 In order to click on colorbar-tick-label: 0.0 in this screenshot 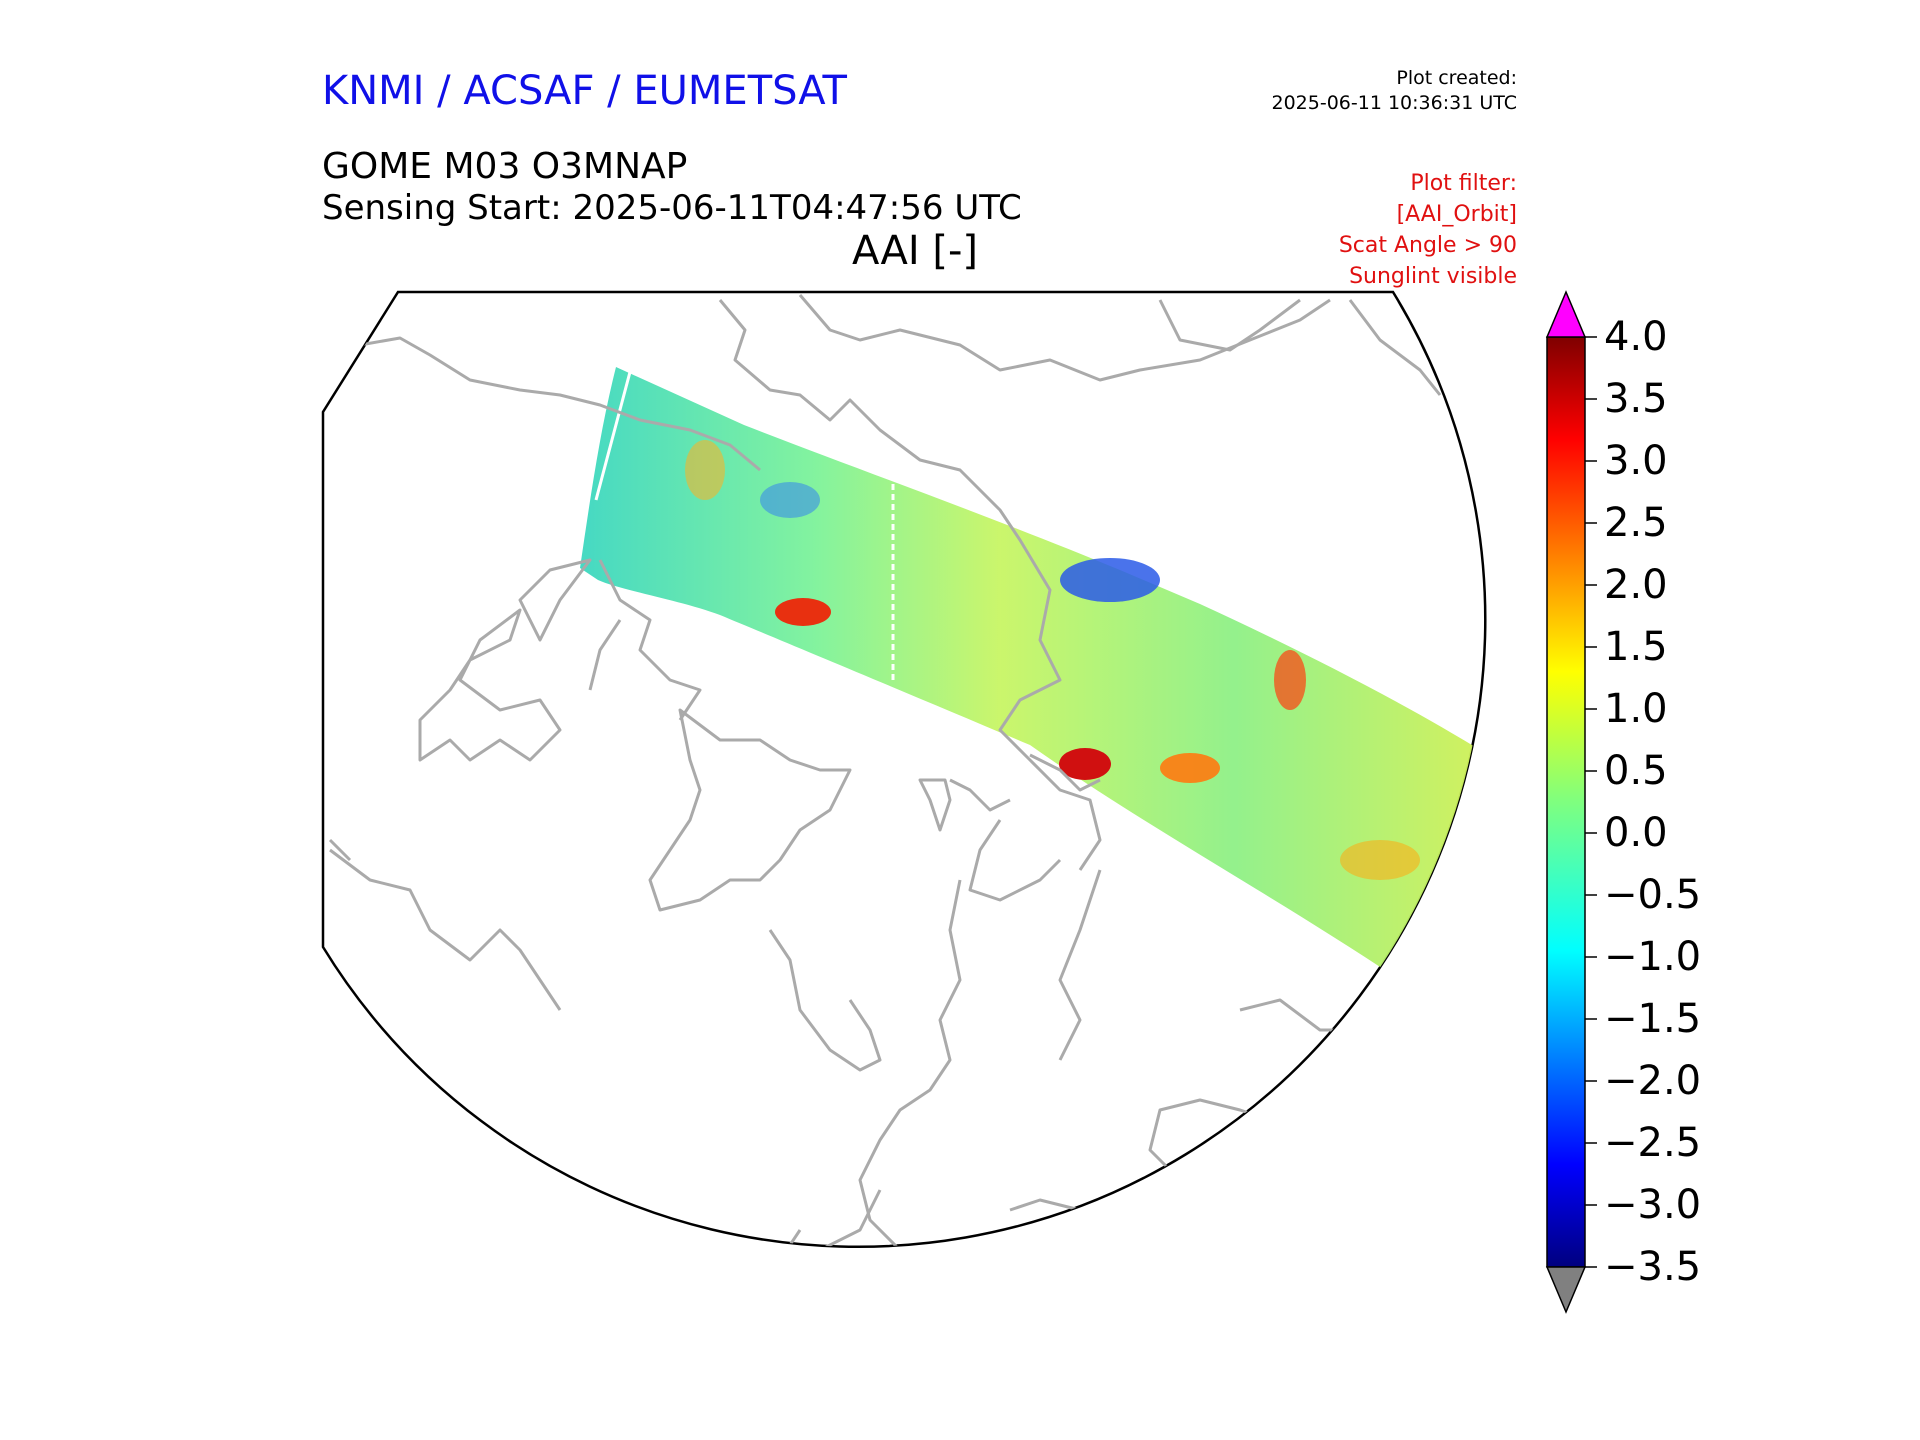, I will do `click(1636, 833)`.